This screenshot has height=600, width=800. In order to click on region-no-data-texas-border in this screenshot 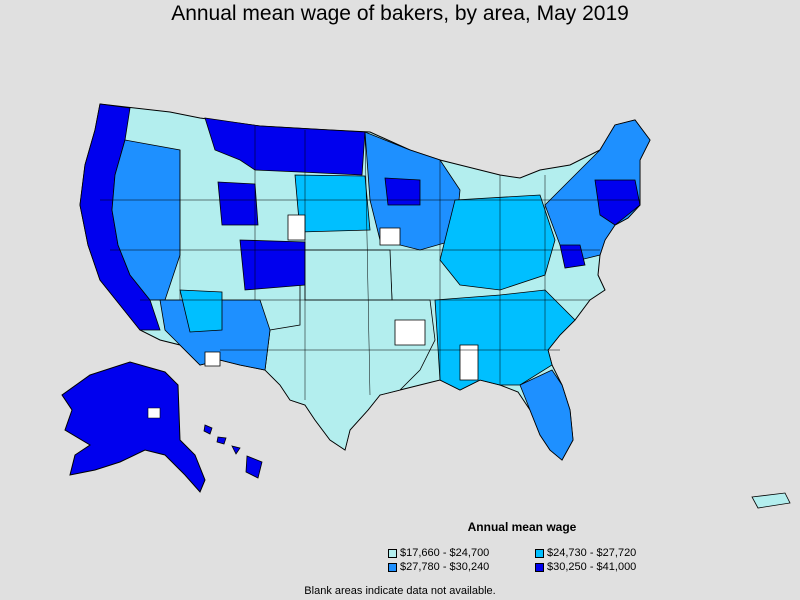, I will do `click(212, 359)`.